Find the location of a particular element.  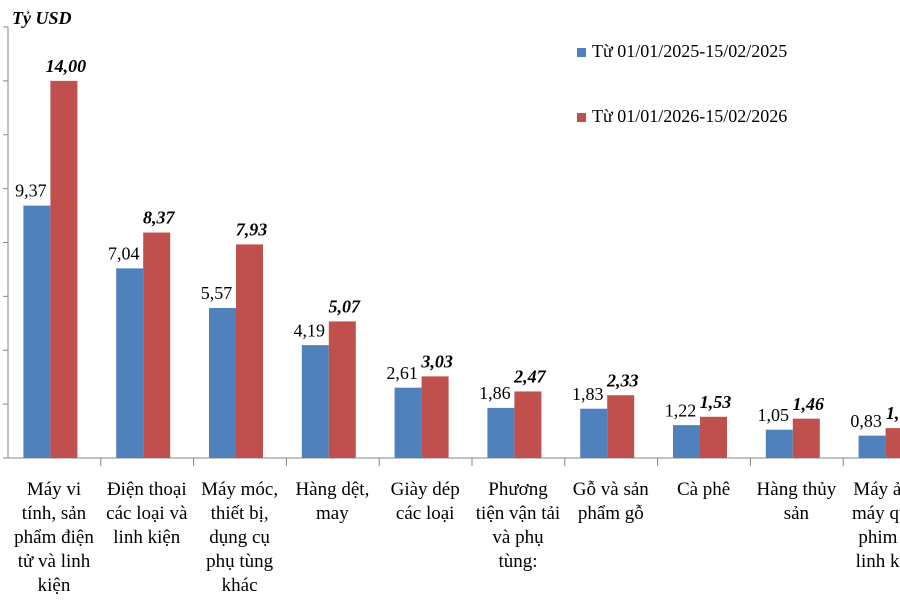

value-label: 14,00 is located at coordinates (66, 66).